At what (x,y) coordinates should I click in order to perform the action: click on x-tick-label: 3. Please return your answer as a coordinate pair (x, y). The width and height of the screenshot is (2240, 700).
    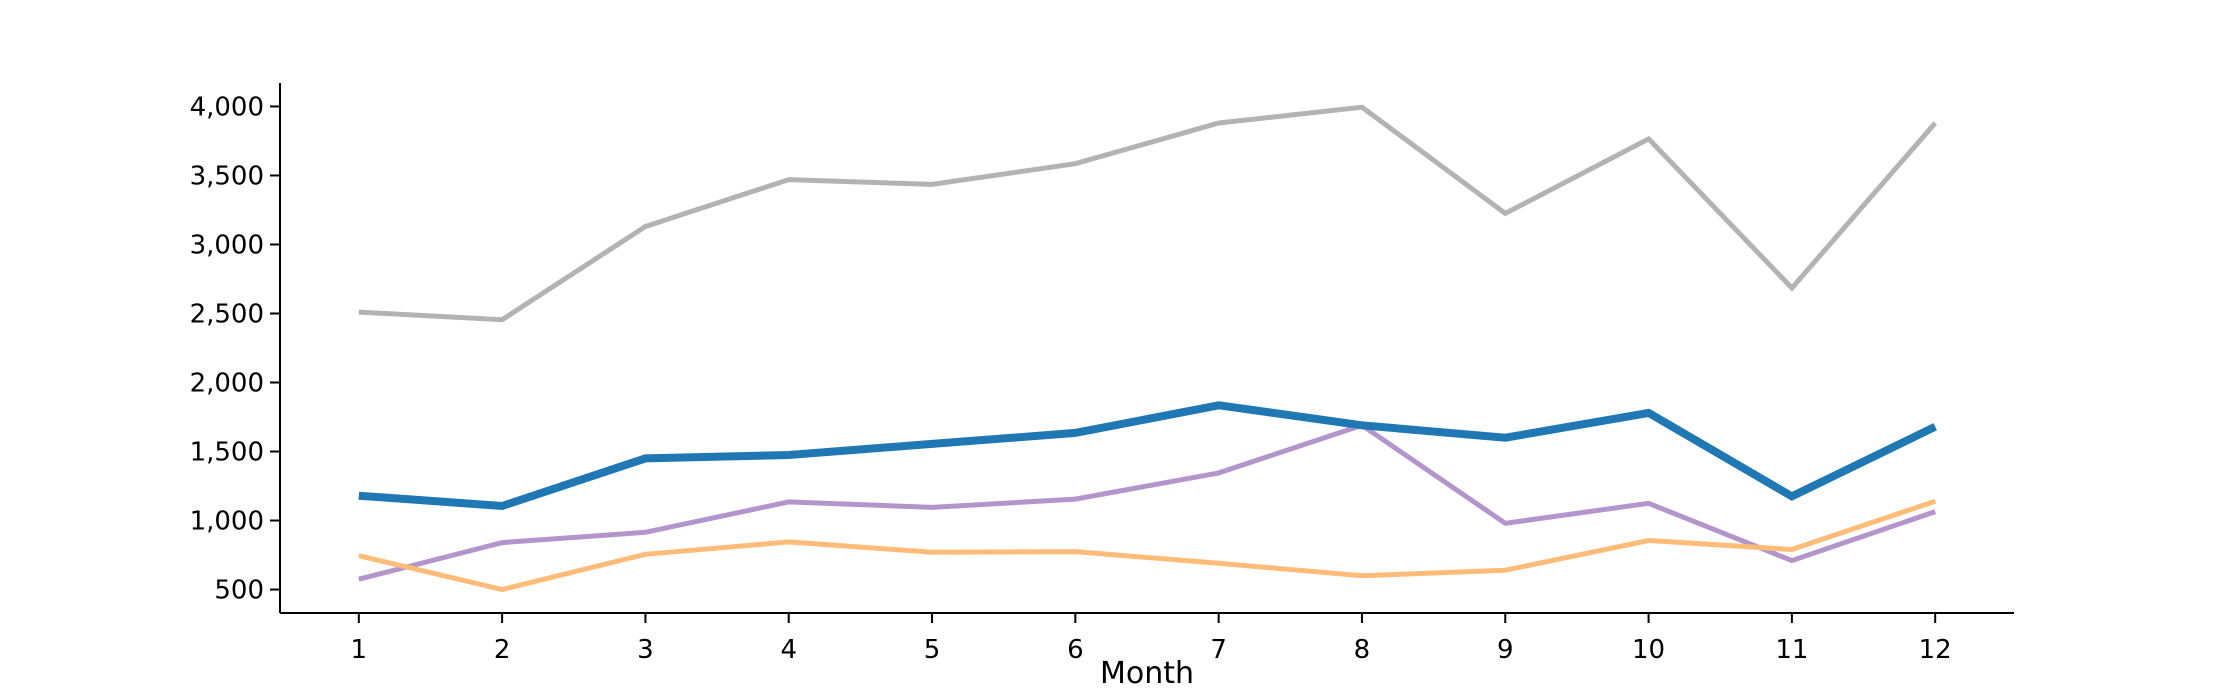
    Looking at the image, I should click on (645, 650).